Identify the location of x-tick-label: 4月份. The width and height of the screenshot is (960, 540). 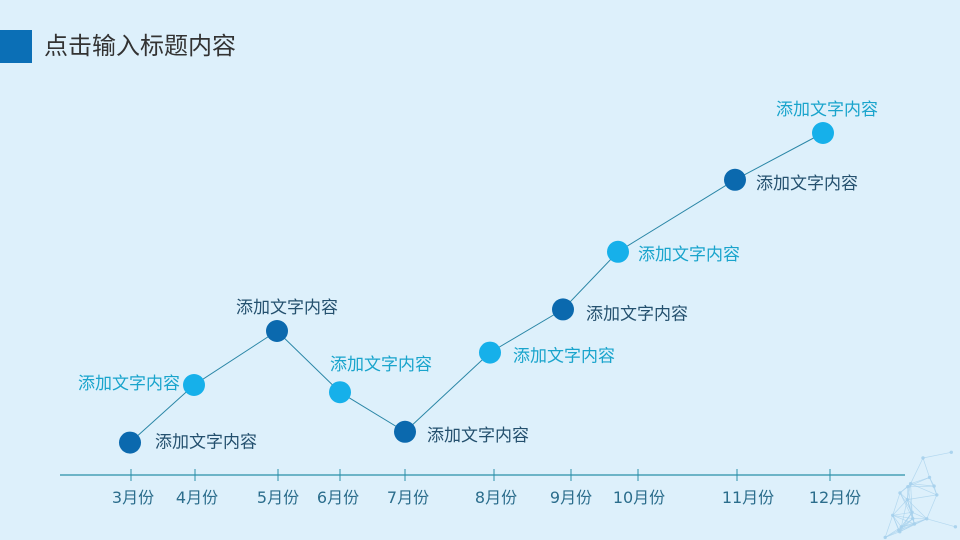
(197, 497).